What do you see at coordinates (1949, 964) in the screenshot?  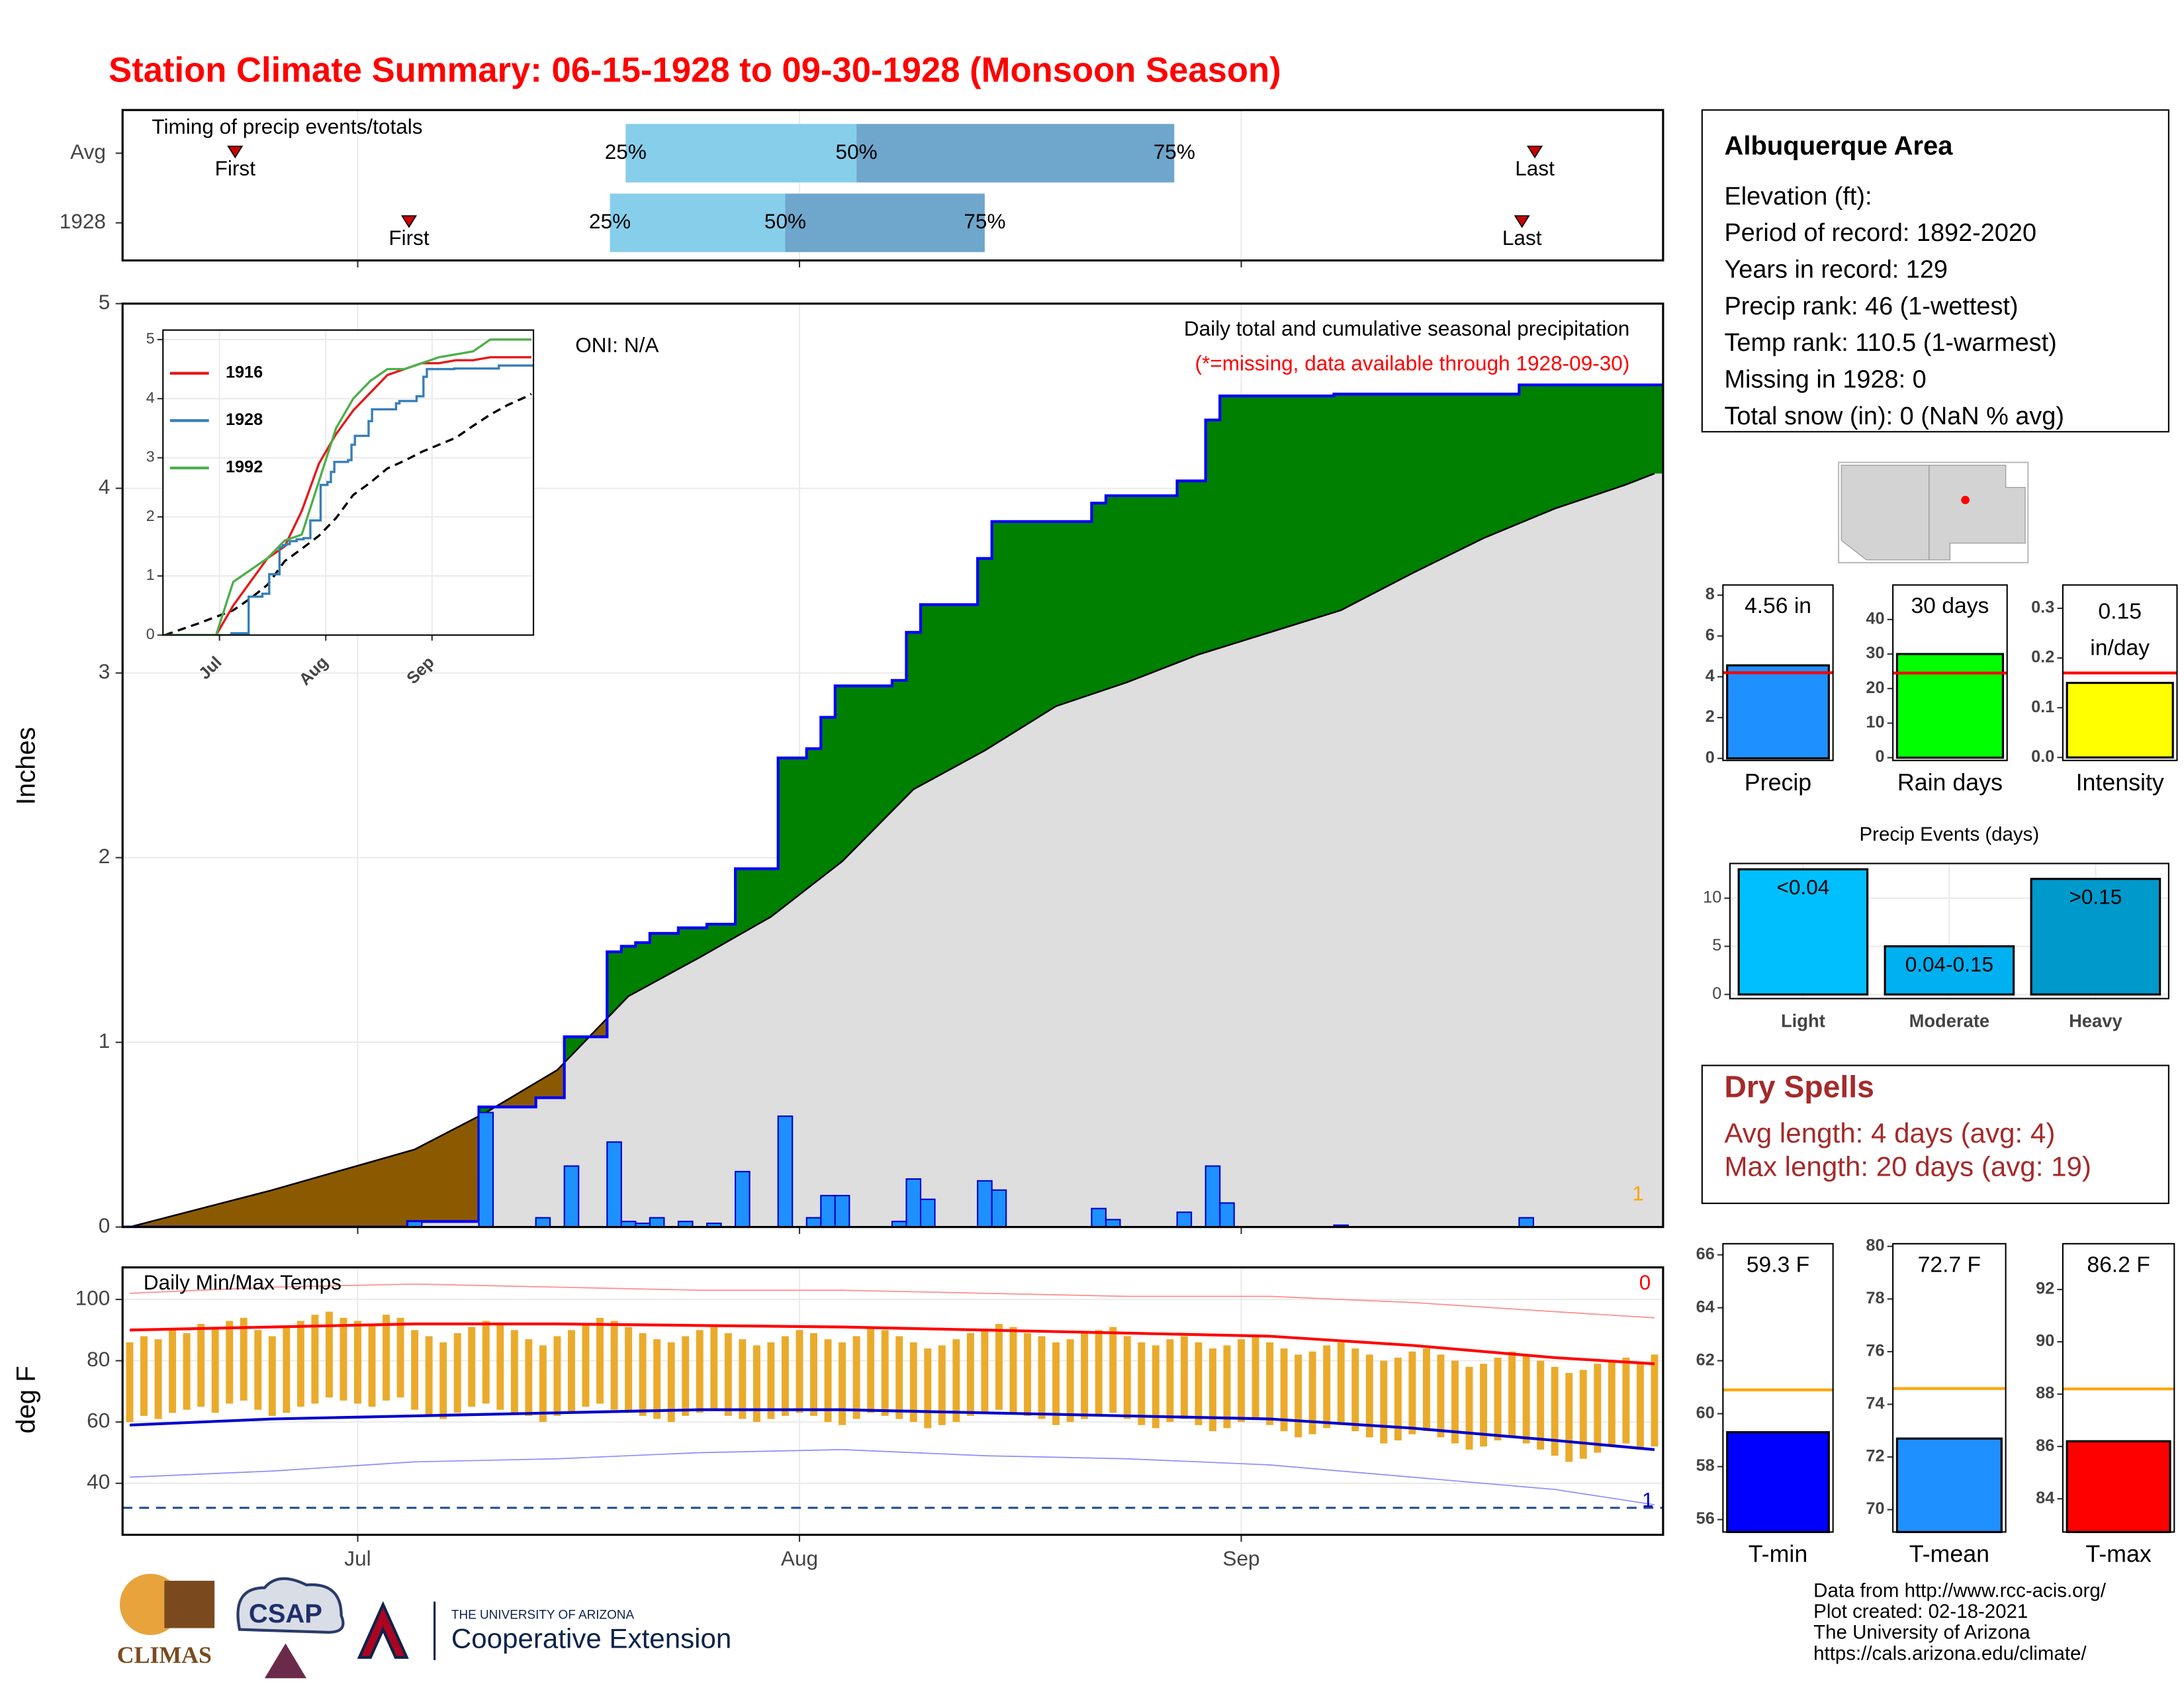 I see `range-label: 0.04-0.15` at bounding box center [1949, 964].